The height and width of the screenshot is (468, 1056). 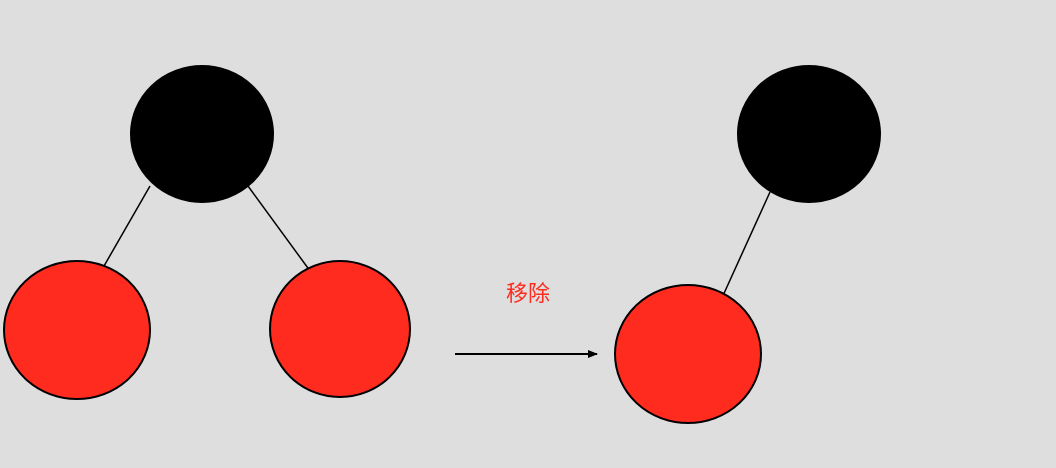 What do you see at coordinates (688, 354) in the screenshot?
I see `after-left-child-node` at bounding box center [688, 354].